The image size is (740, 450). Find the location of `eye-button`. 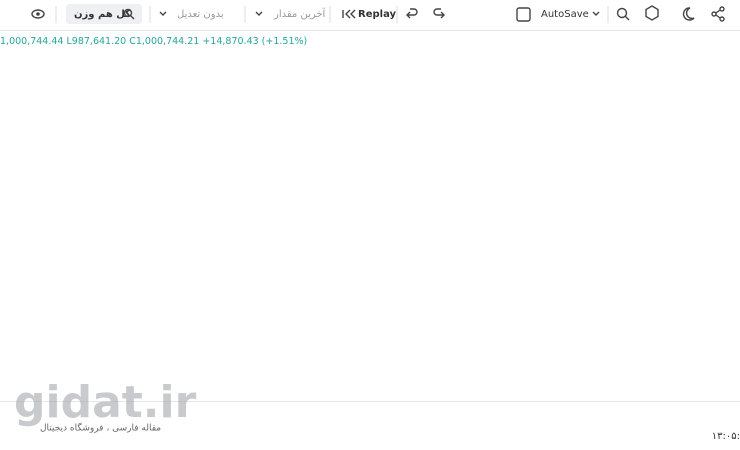

eye-button is located at coordinates (38, 14).